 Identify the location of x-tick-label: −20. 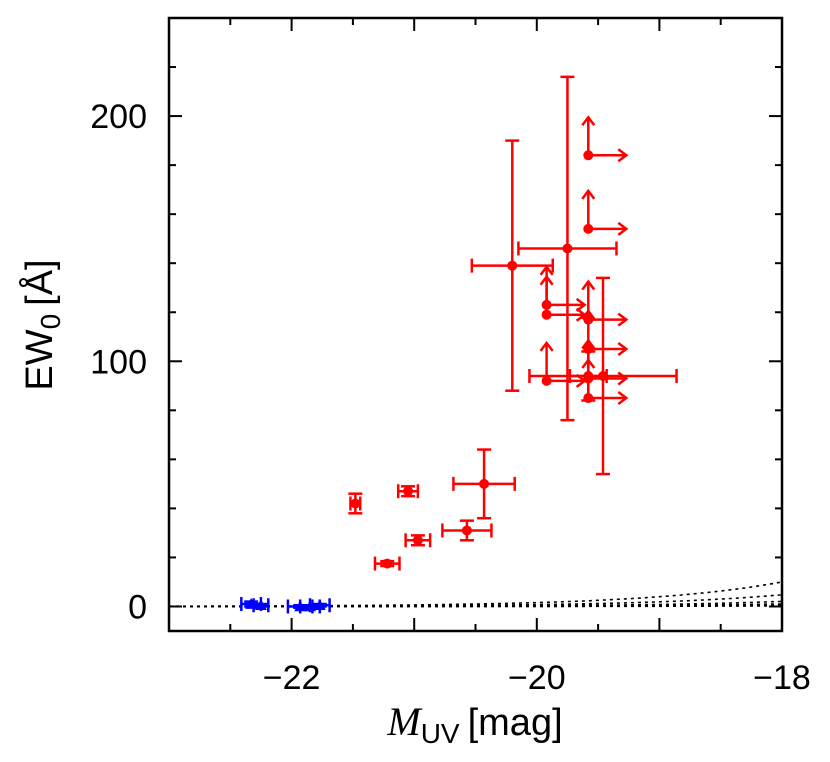
(537, 678).